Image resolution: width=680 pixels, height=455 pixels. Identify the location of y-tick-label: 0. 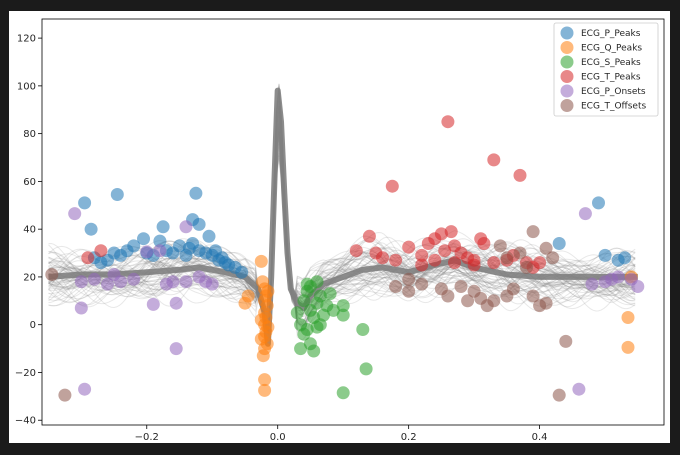
(33, 325).